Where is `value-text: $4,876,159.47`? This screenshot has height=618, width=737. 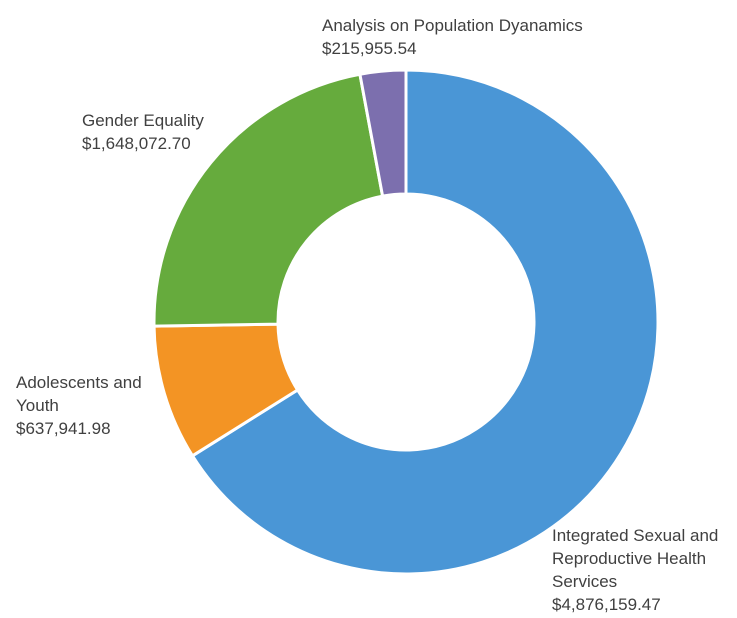 value-text: $4,876,159.47 is located at coordinates (606, 604).